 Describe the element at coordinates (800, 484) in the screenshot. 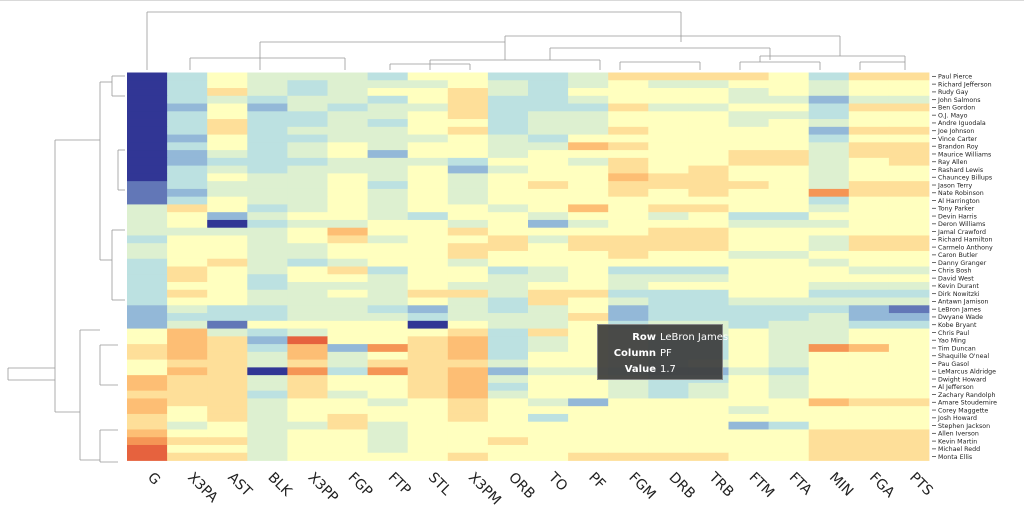

I see `column-label: FTA` at that location.